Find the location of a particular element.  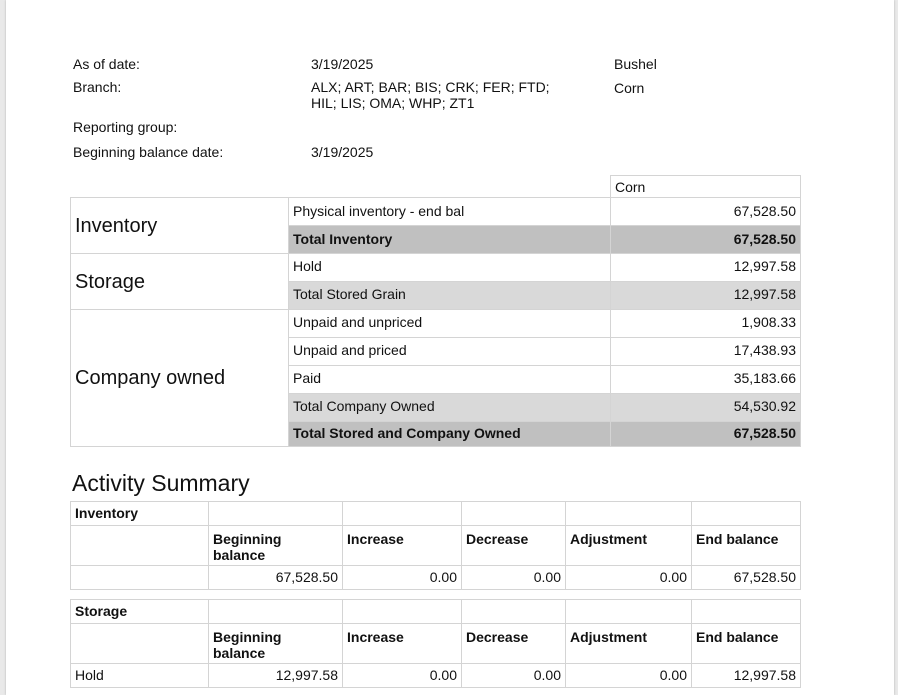

position-row-value: 1,908.33 is located at coordinates (705, 323).